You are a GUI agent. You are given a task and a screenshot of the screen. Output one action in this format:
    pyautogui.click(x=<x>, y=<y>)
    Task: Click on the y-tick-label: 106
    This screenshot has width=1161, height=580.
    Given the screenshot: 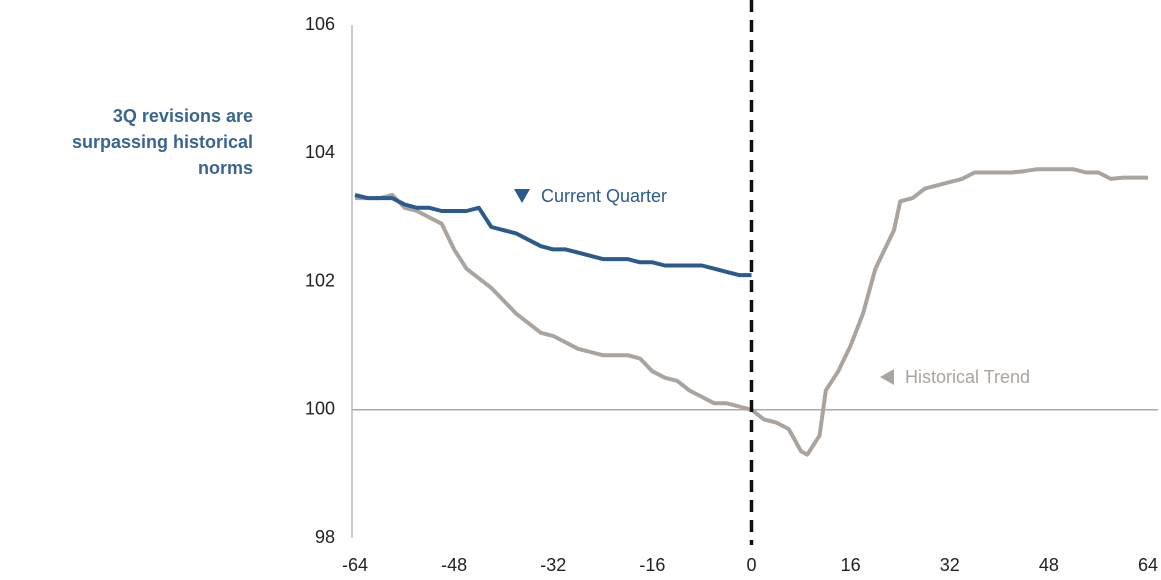 What is the action you would take?
    pyautogui.click(x=320, y=24)
    